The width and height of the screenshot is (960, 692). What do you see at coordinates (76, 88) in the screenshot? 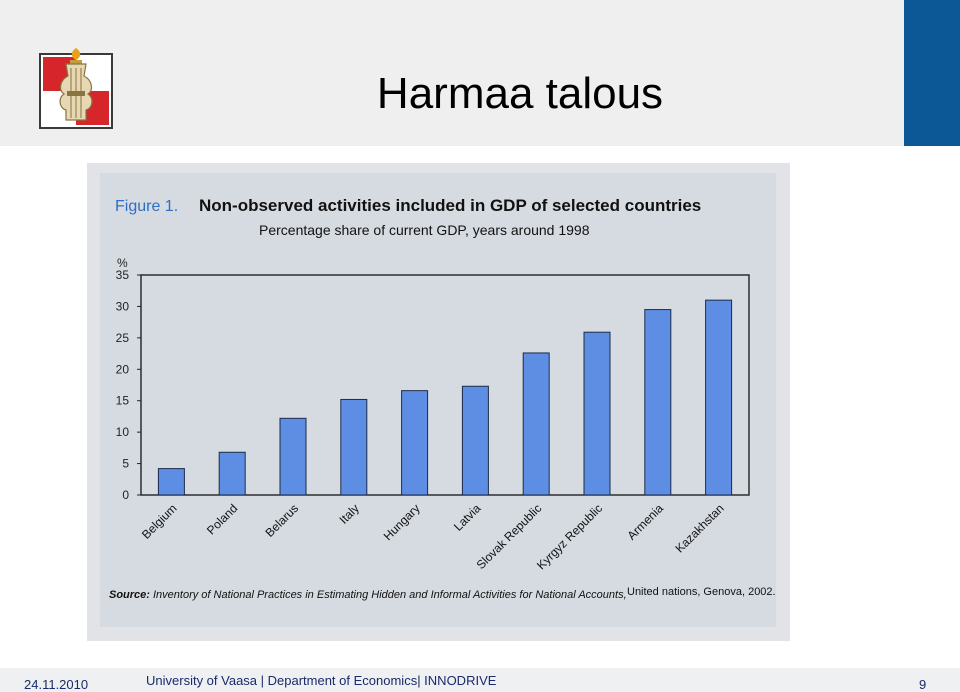
I see `university-logo` at bounding box center [76, 88].